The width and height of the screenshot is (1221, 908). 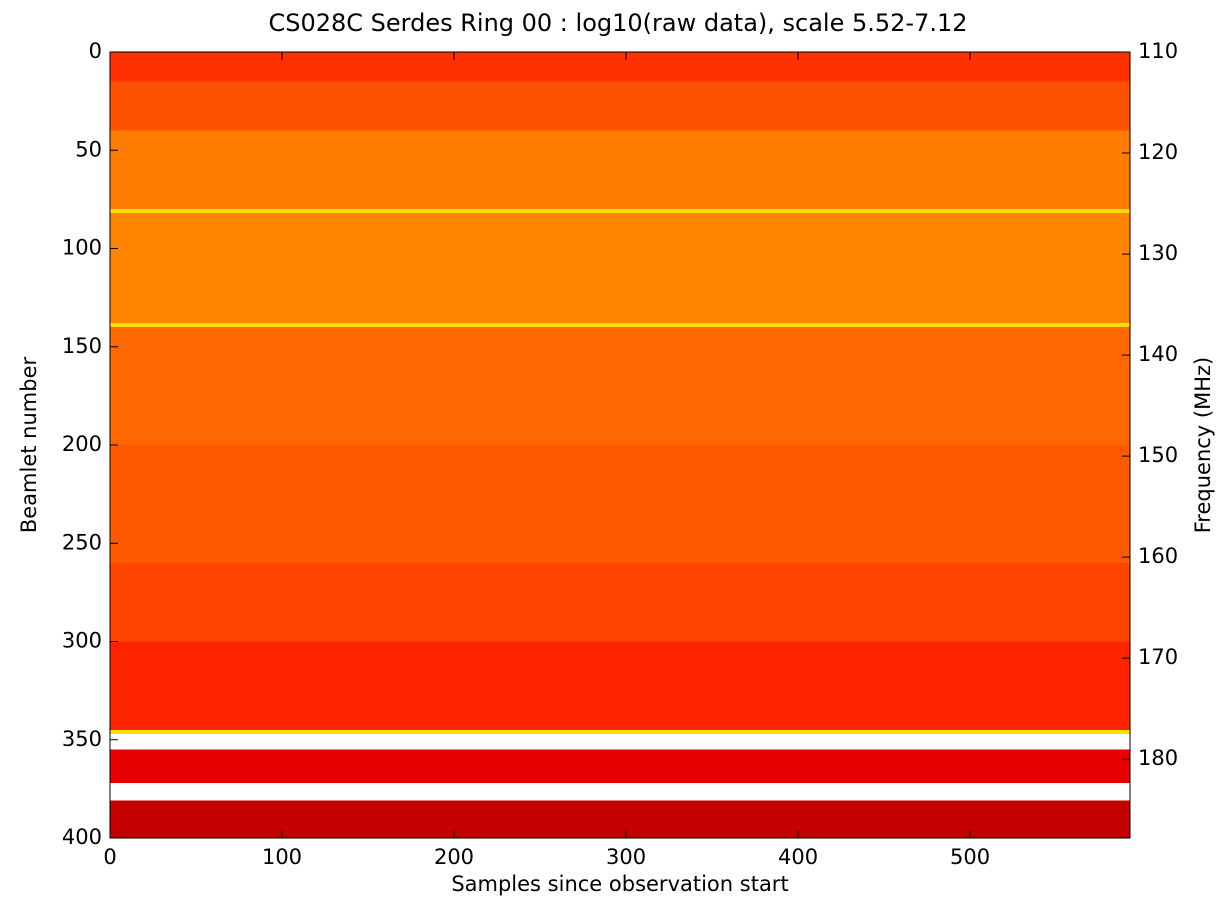 I want to click on x-tick-label: 300, so click(x=626, y=857).